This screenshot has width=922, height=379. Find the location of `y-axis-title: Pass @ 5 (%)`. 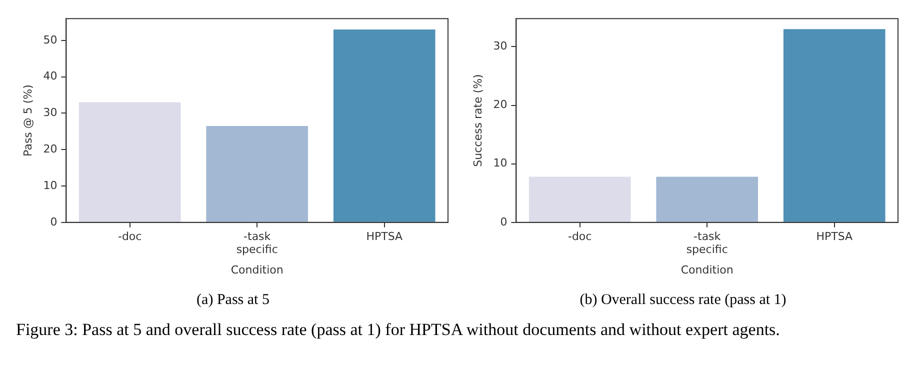

y-axis-title: Pass @ 5 (%) is located at coordinates (27, 120).